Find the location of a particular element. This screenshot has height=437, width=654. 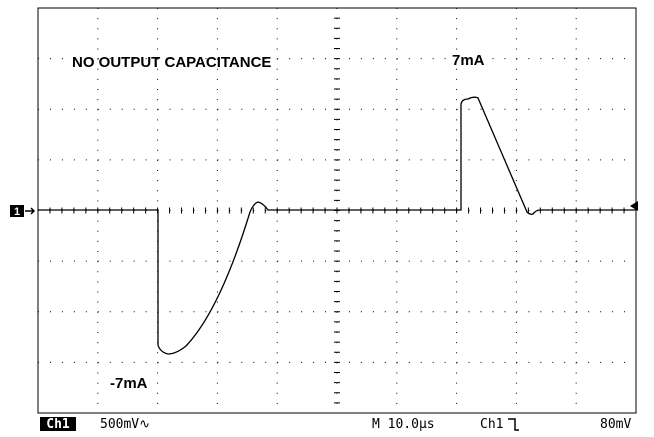

channel-marker-arrow is located at coordinates (30, 211).